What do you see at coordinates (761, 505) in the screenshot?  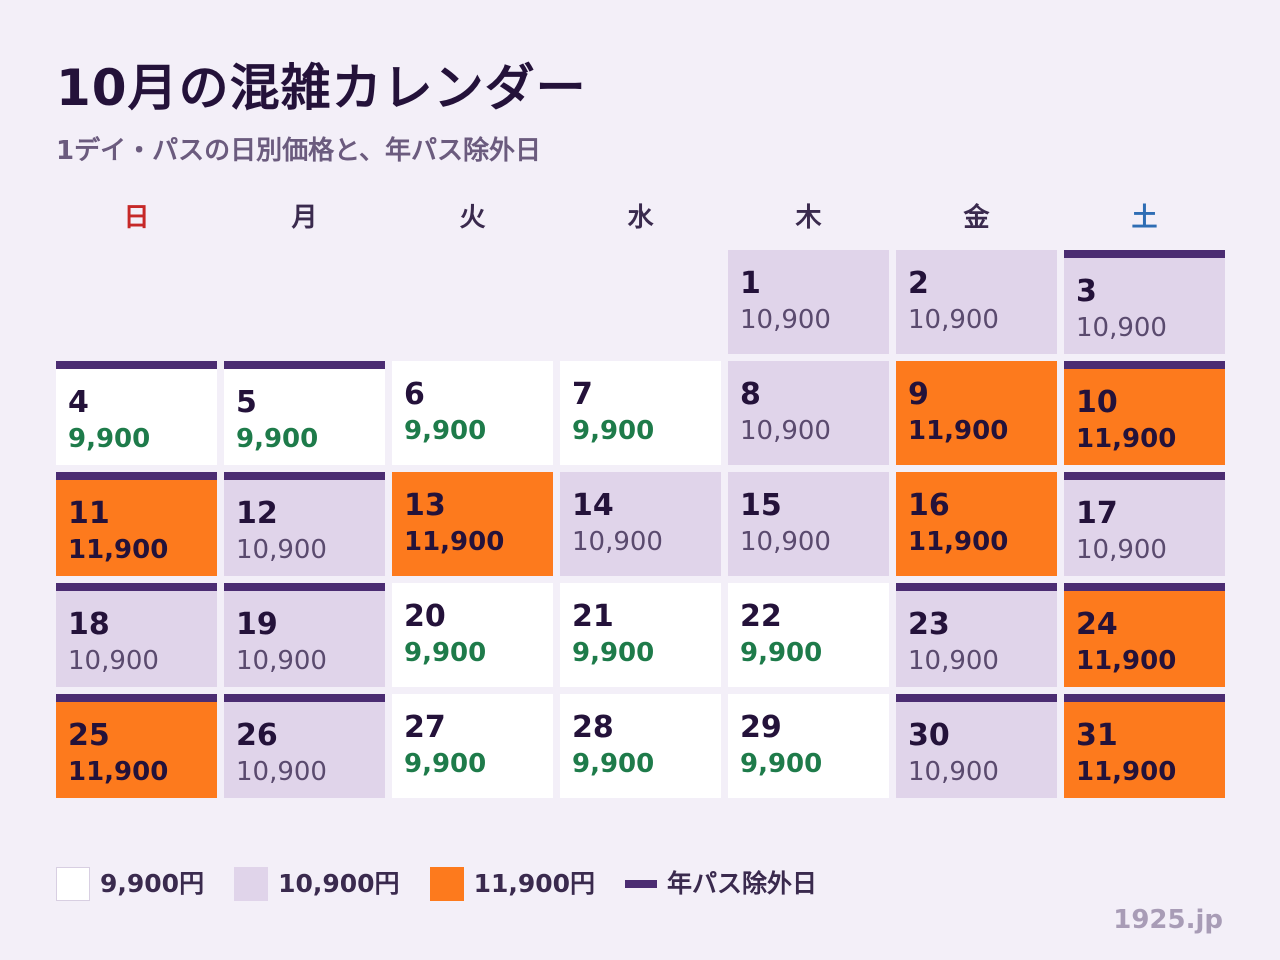 I see `day-number: 15` at bounding box center [761, 505].